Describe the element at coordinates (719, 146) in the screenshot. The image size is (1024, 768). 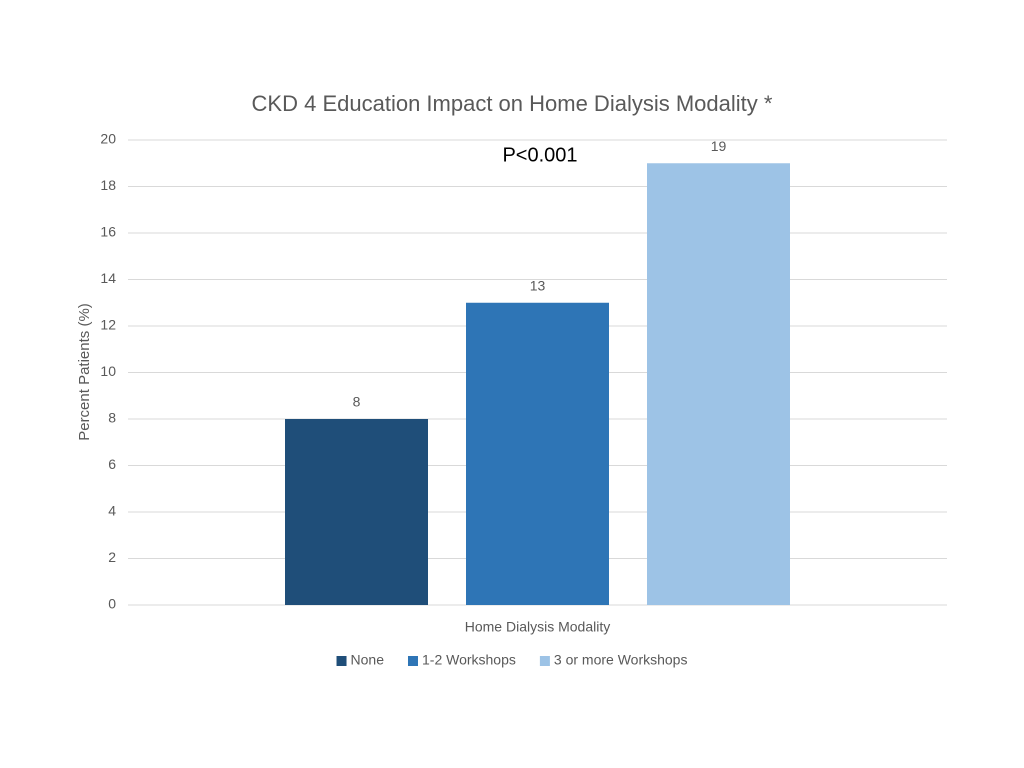
I see `data-label: 19` at that location.